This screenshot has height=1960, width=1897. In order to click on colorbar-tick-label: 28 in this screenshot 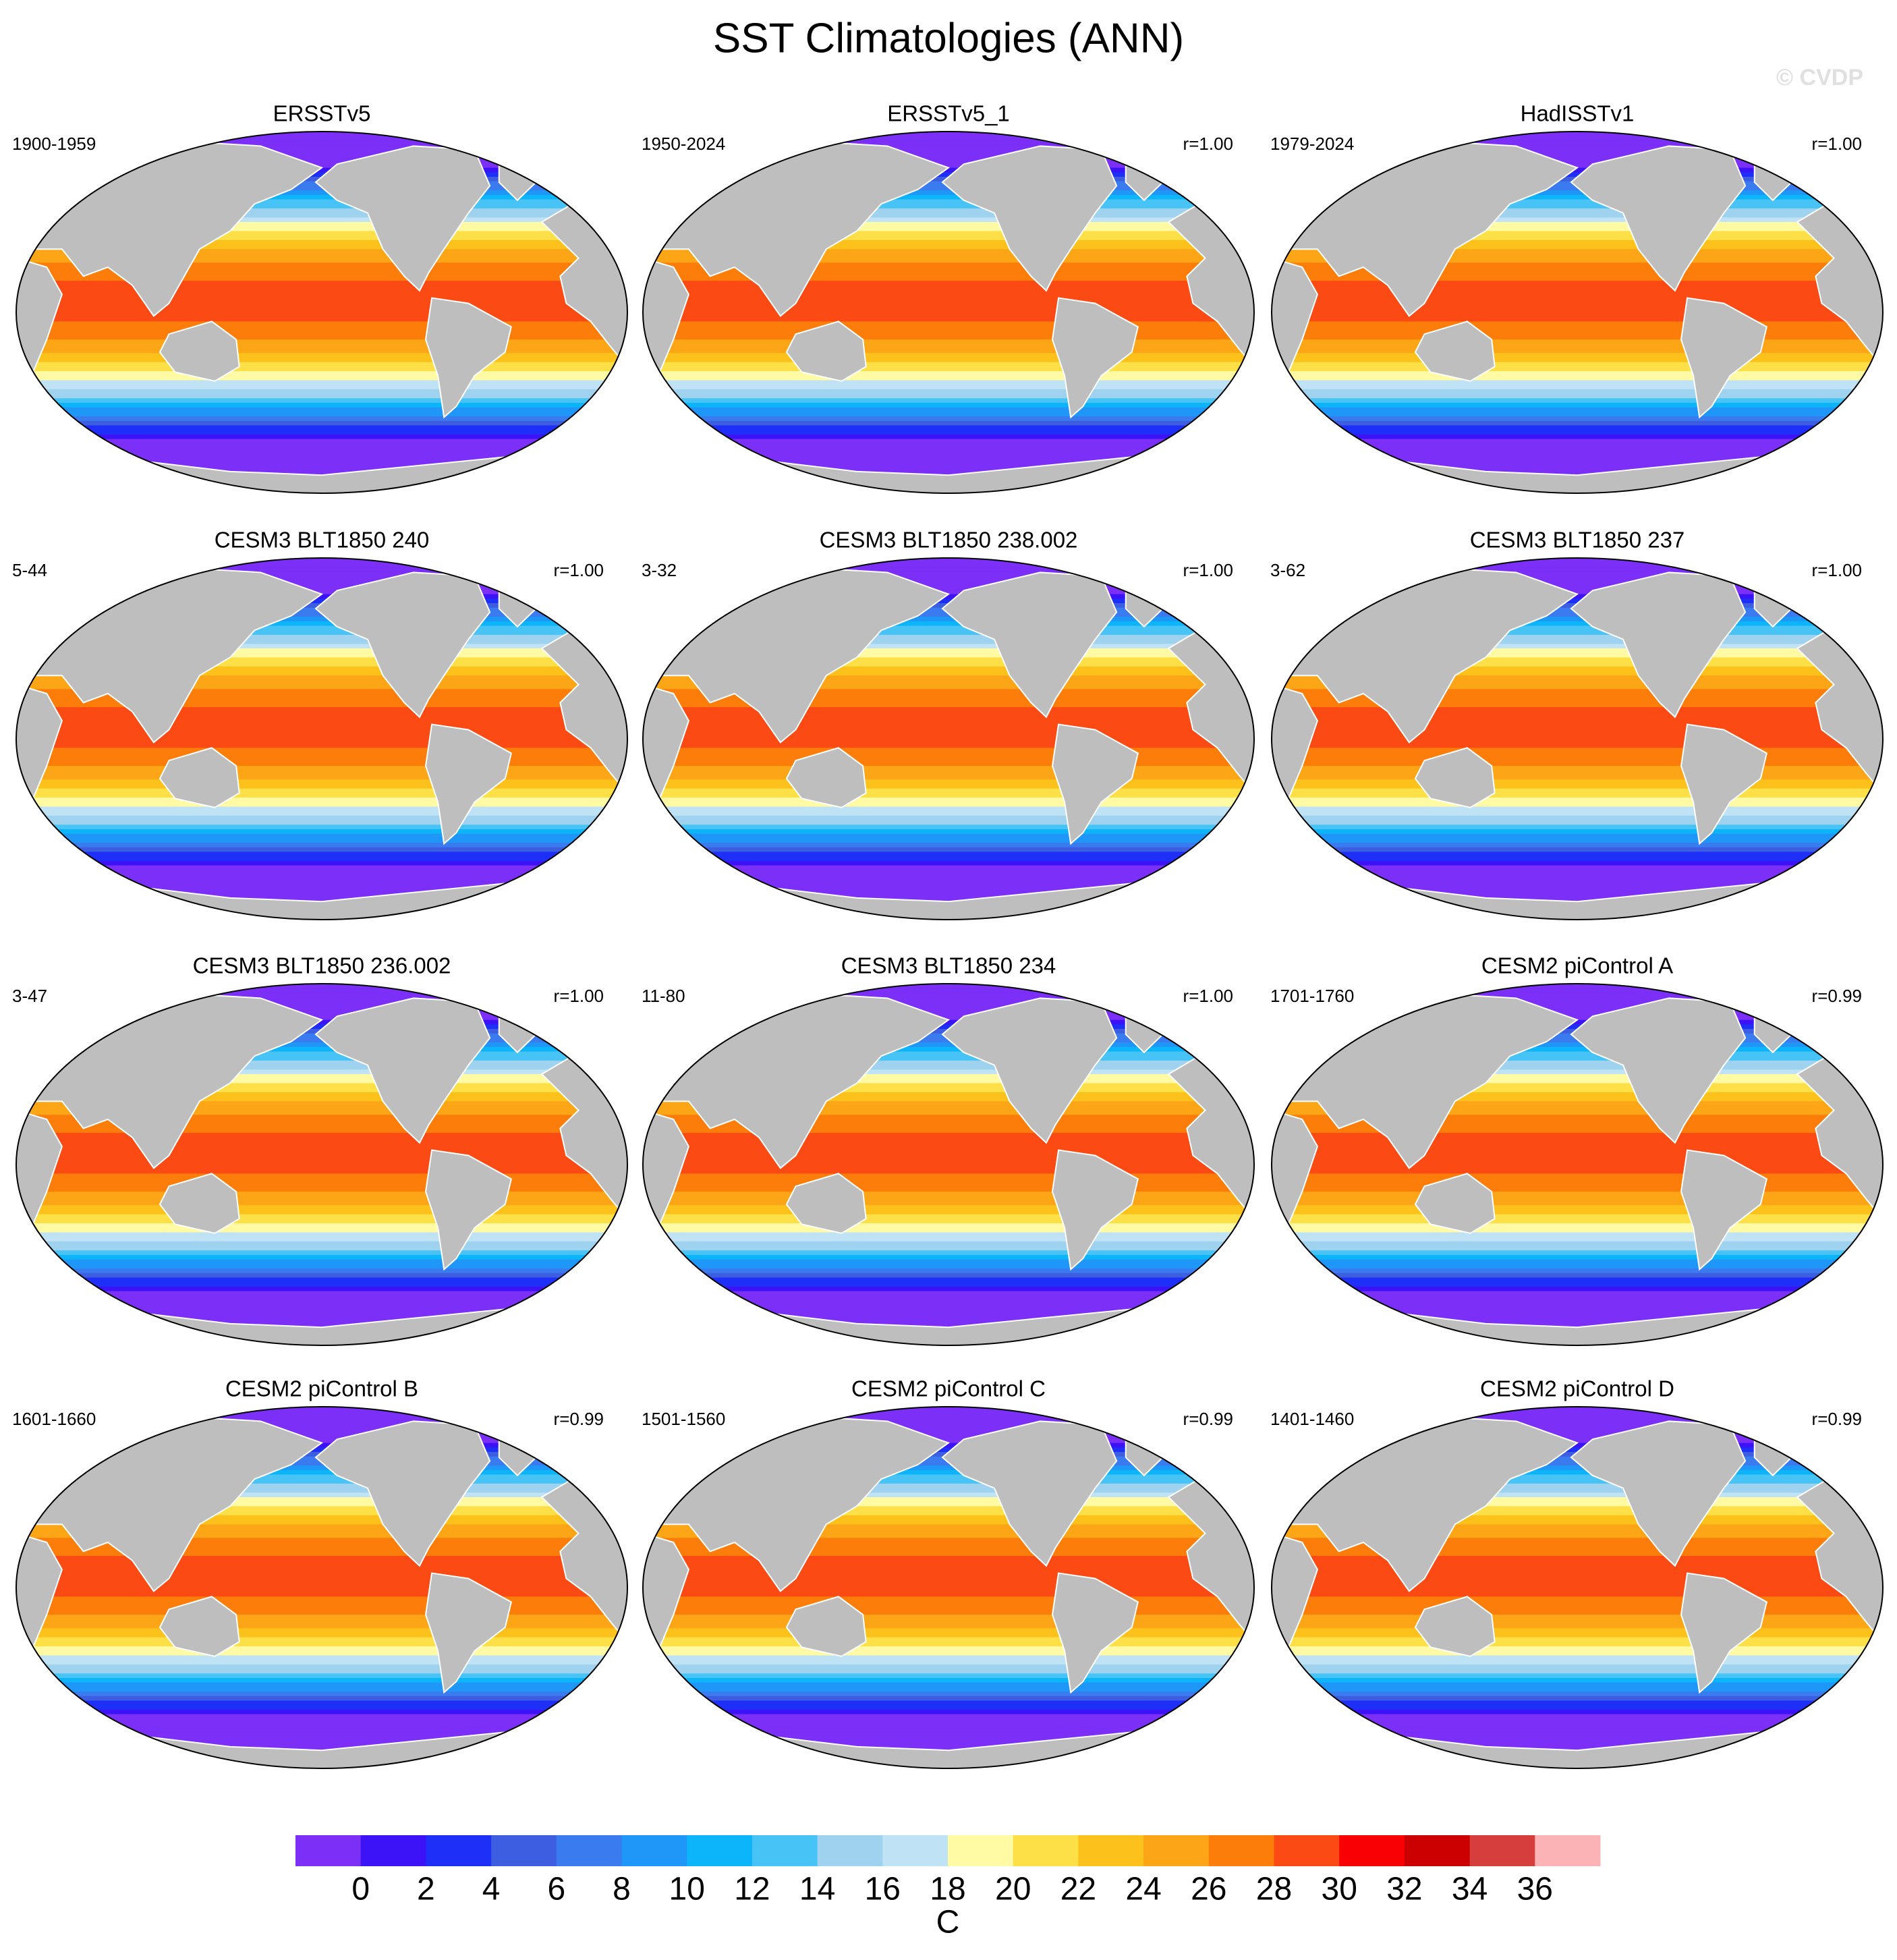, I will do `click(1274, 1889)`.